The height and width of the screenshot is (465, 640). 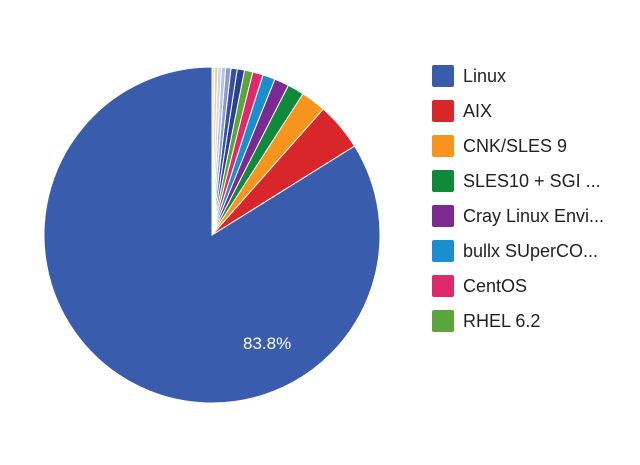 What do you see at coordinates (495, 285) in the screenshot?
I see `legend-label: CentOS` at bounding box center [495, 285].